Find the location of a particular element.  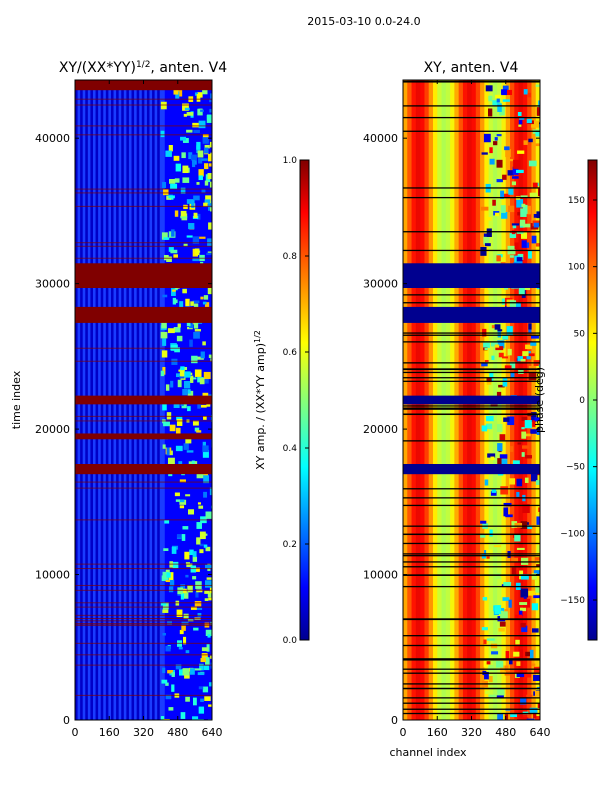

amplitude-flagged-block is located at coordinates (143, 400).